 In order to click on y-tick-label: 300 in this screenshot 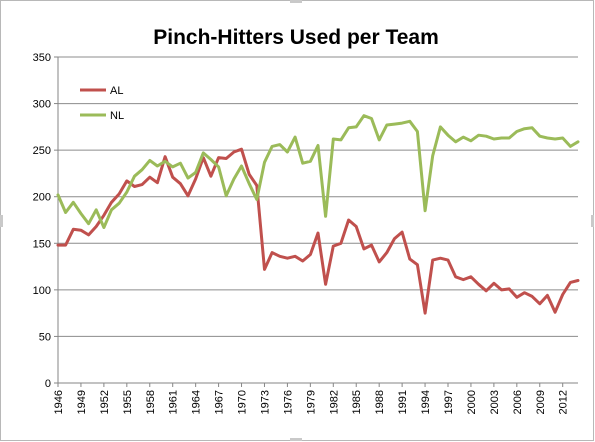, I will do `click(42, 105)`.